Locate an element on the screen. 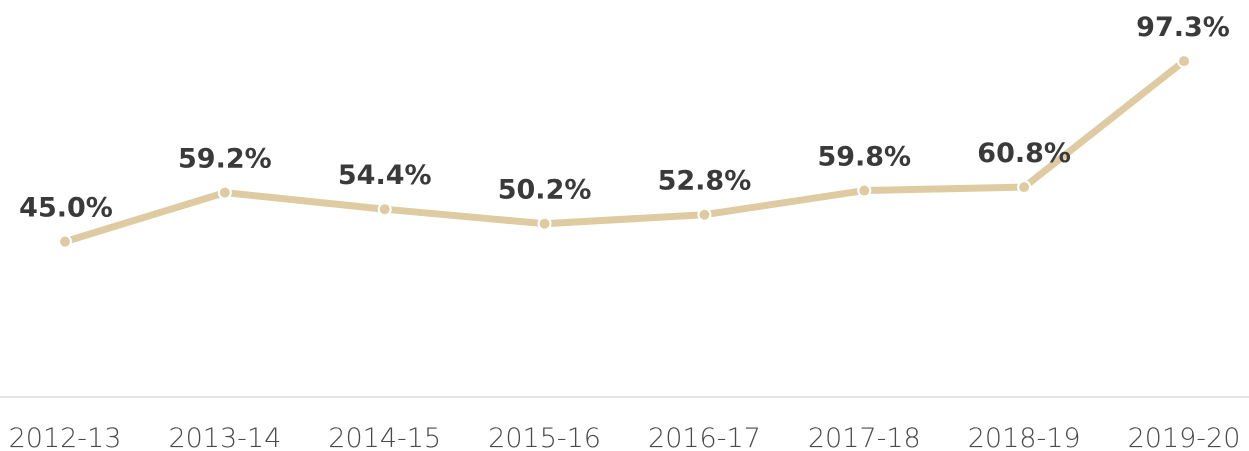 Image resolution: width=1249 pixels, height=451 pixels. x-tick-label: 2015-16 is located at coordinates (544, 437).